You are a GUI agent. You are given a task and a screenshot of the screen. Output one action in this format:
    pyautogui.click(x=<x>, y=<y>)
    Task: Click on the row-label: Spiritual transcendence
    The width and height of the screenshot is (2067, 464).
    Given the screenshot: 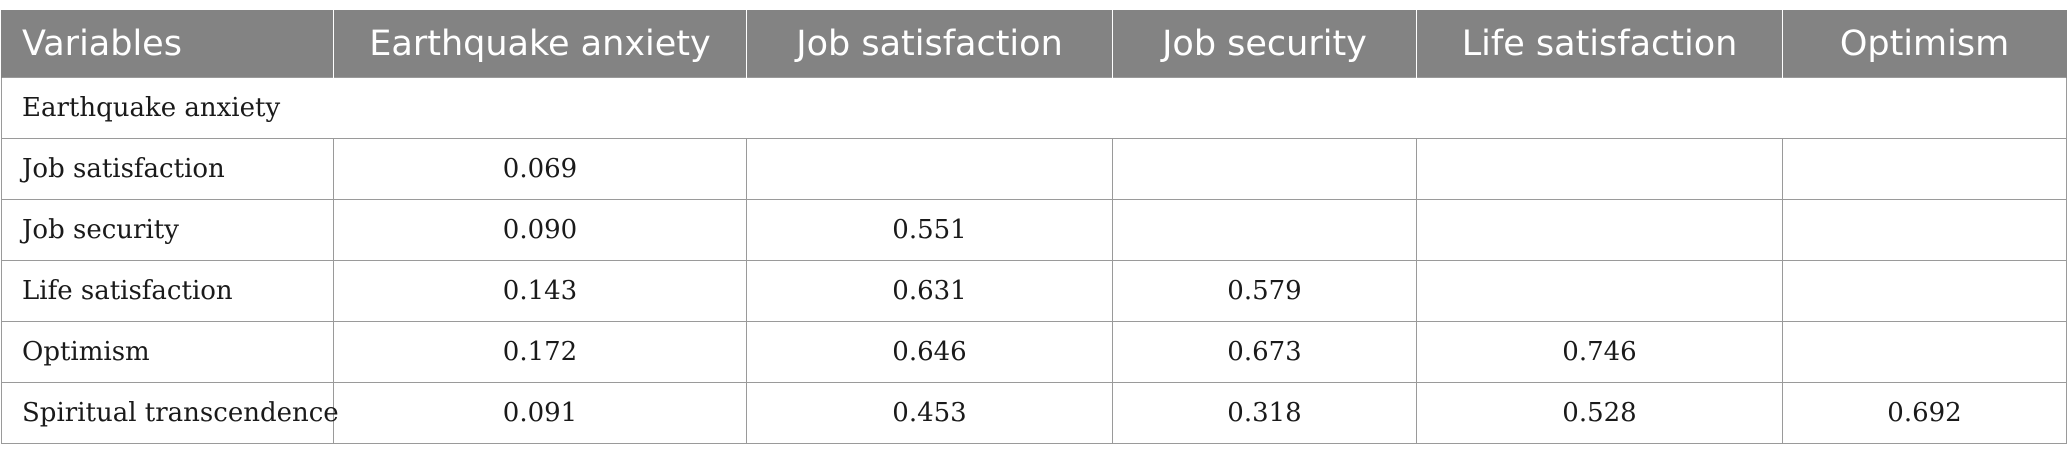 What is the action you would take?
    pyautogui.click(x=170, y=413)
    